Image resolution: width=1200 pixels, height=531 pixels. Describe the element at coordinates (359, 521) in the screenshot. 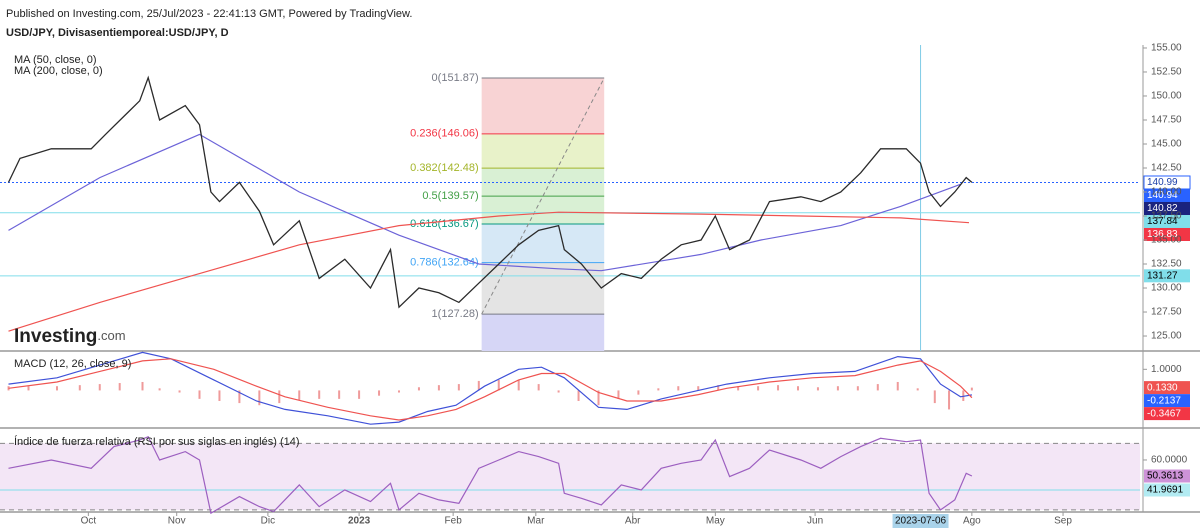

I see `x-tick-label: 2023` at that location.